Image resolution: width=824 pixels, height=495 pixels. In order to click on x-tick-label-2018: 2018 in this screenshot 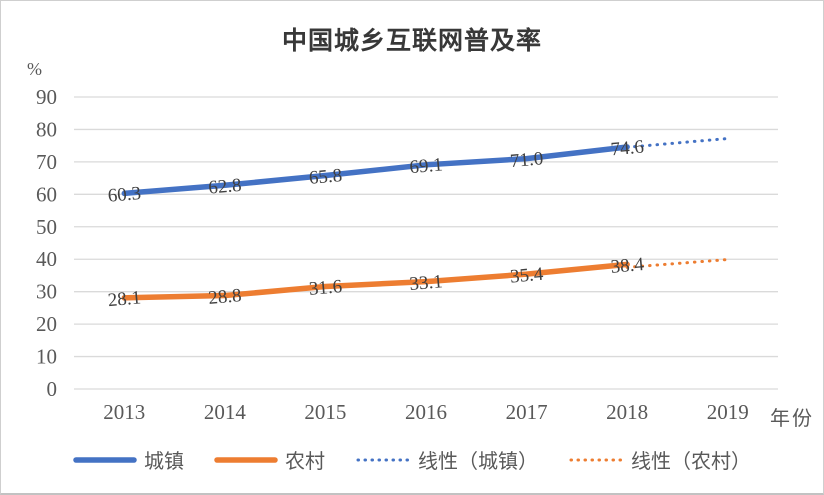, I will do `click(627, 412)`.